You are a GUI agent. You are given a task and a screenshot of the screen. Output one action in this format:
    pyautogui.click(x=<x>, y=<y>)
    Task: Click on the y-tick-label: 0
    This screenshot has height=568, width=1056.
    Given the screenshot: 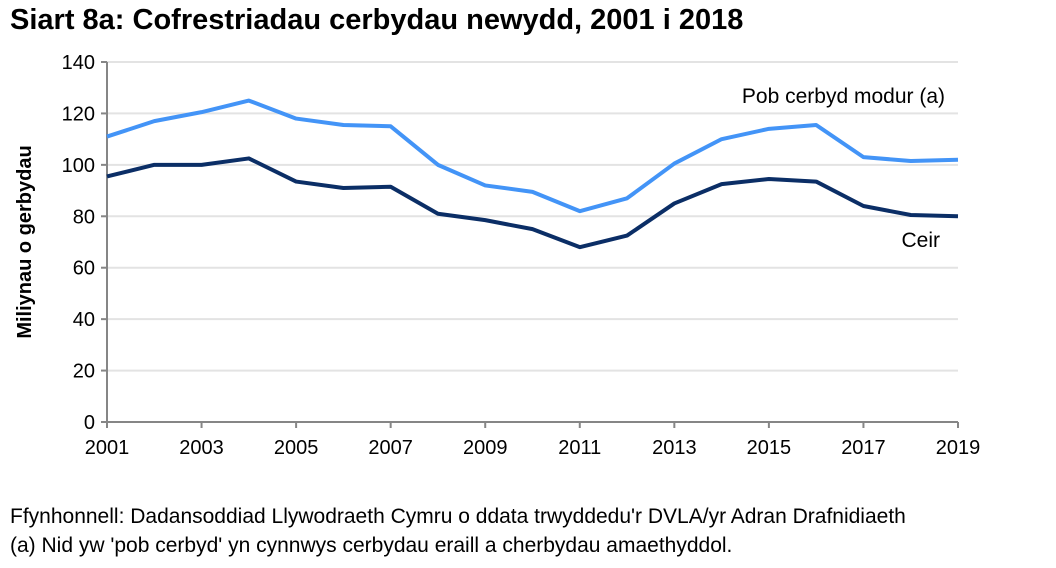 What is the action you would take?
    pyautogui.click(x=89, y=423)
    